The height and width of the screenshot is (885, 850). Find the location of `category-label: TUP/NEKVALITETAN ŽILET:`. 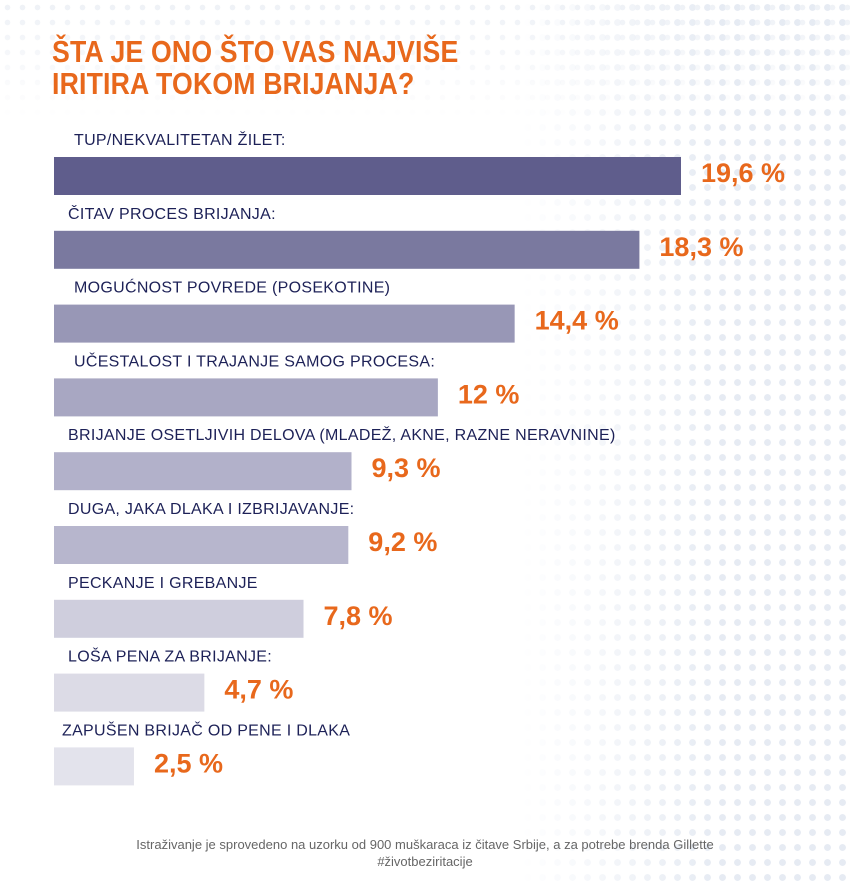

category-label: TUP/NEKVALITETAN ŽILET: is located at coordinates (180, 139).